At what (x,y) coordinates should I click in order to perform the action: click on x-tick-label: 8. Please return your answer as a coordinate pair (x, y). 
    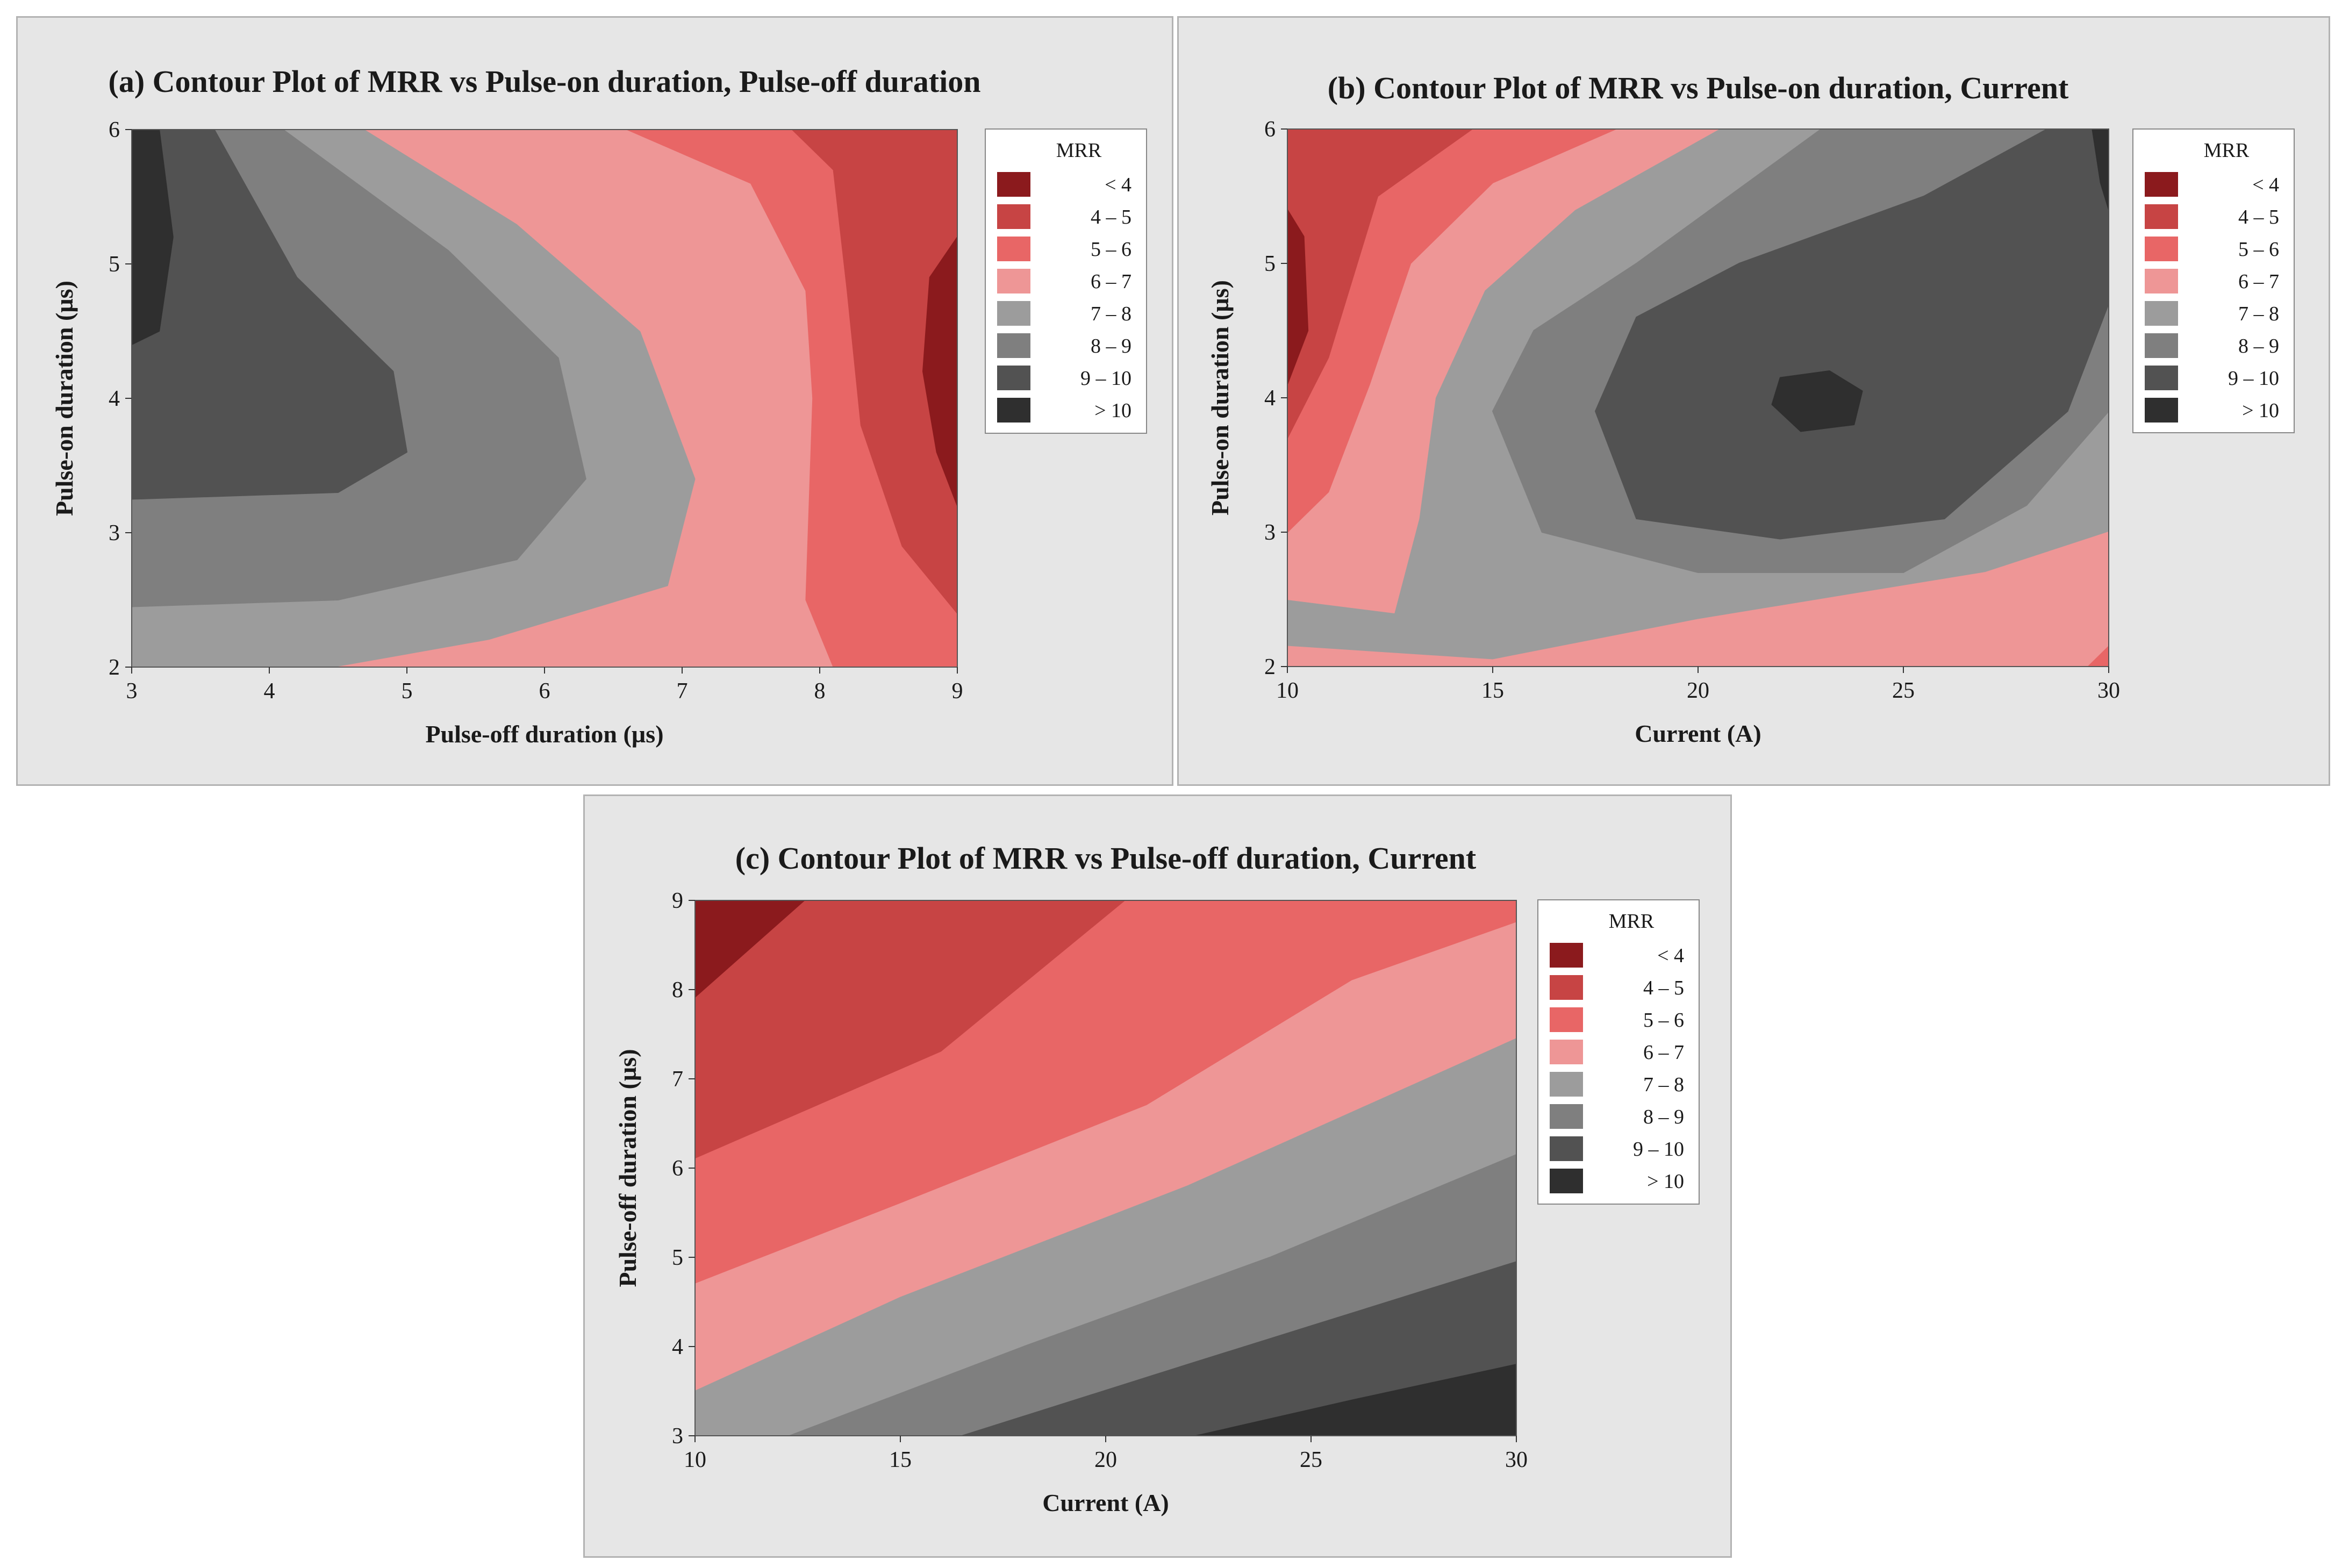
    Looking at the image, I should click on (820, 691).